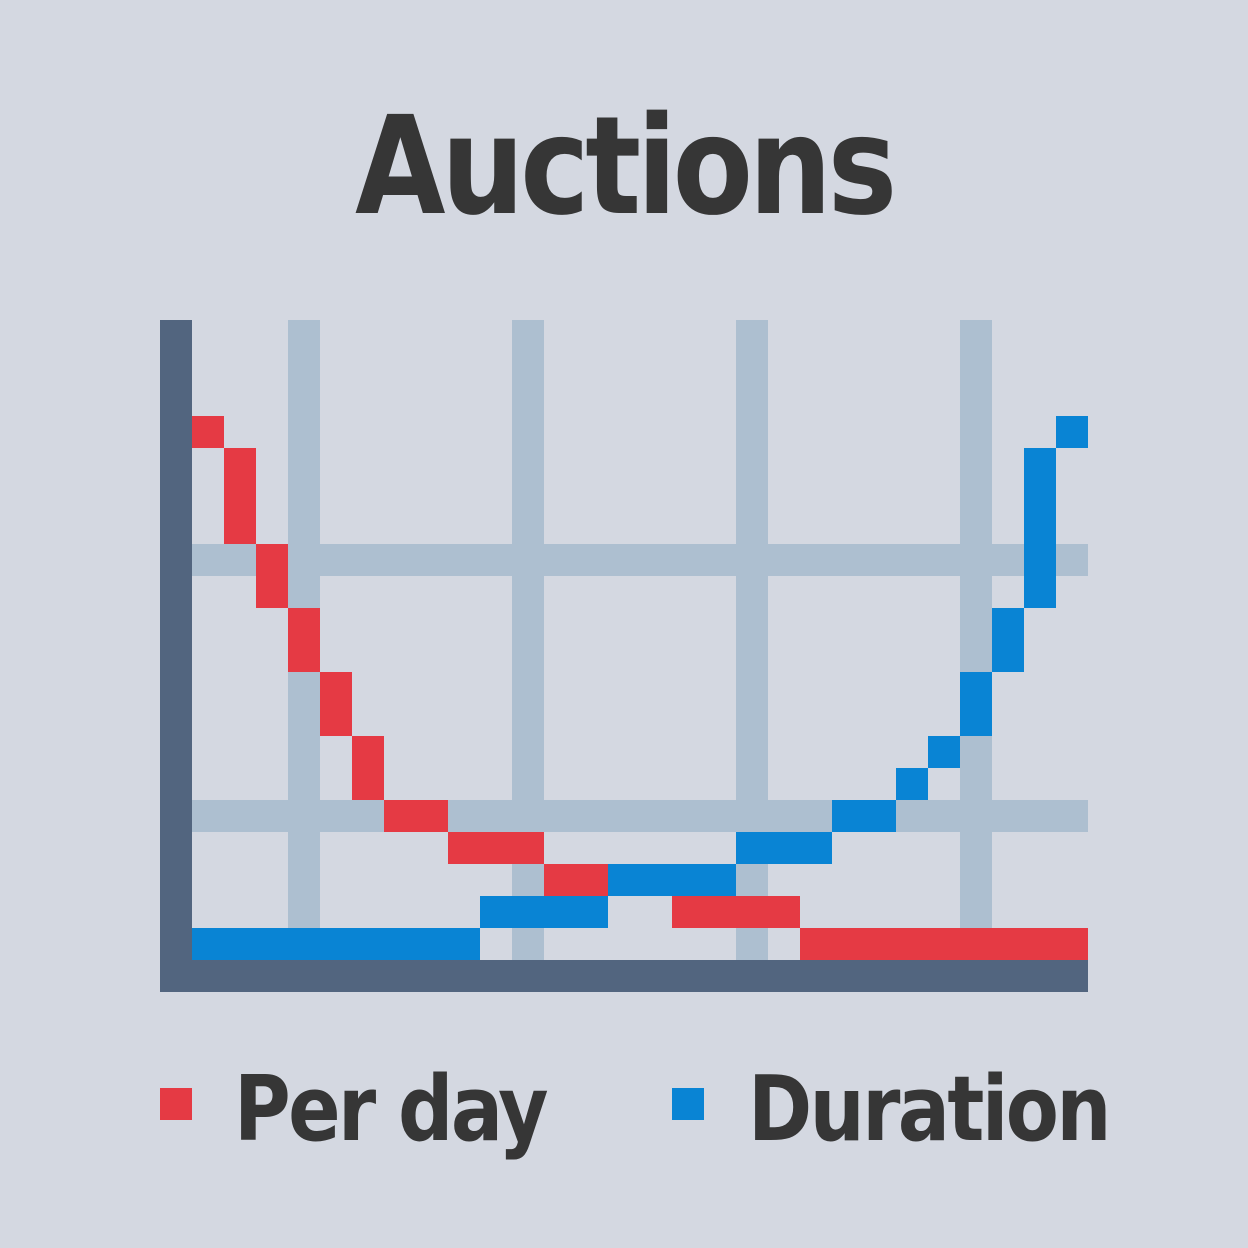 Image resolution: width=1248 pixels, height=1248 pixels. What do you see at coordinates (391, 1109) in the screenshot?
I see `legend-label-per-day: Per day` at bounding box center [391, 1109].